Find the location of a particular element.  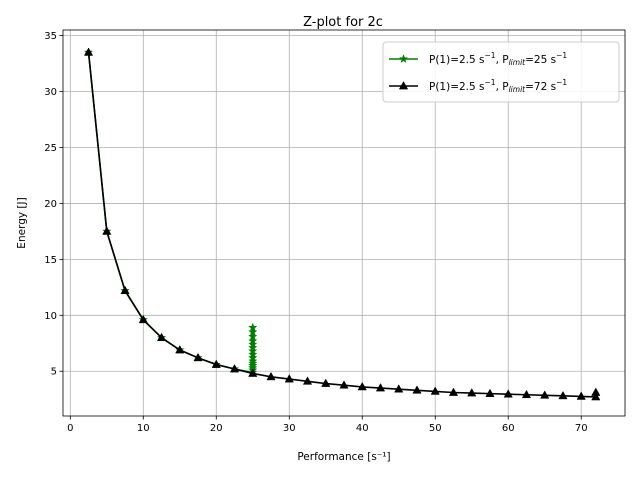

chart-title: Z-plot for 2c is located at coordinates (343, 22).